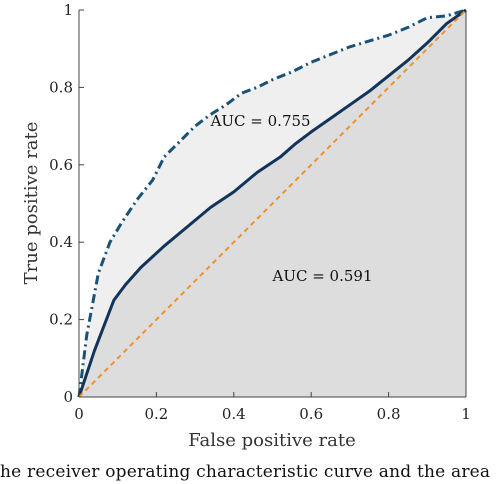  What do you see at coordinates (466, 414) in the screenshot?
I see `x-tick-label: 1` at bounding box center [466, 414].